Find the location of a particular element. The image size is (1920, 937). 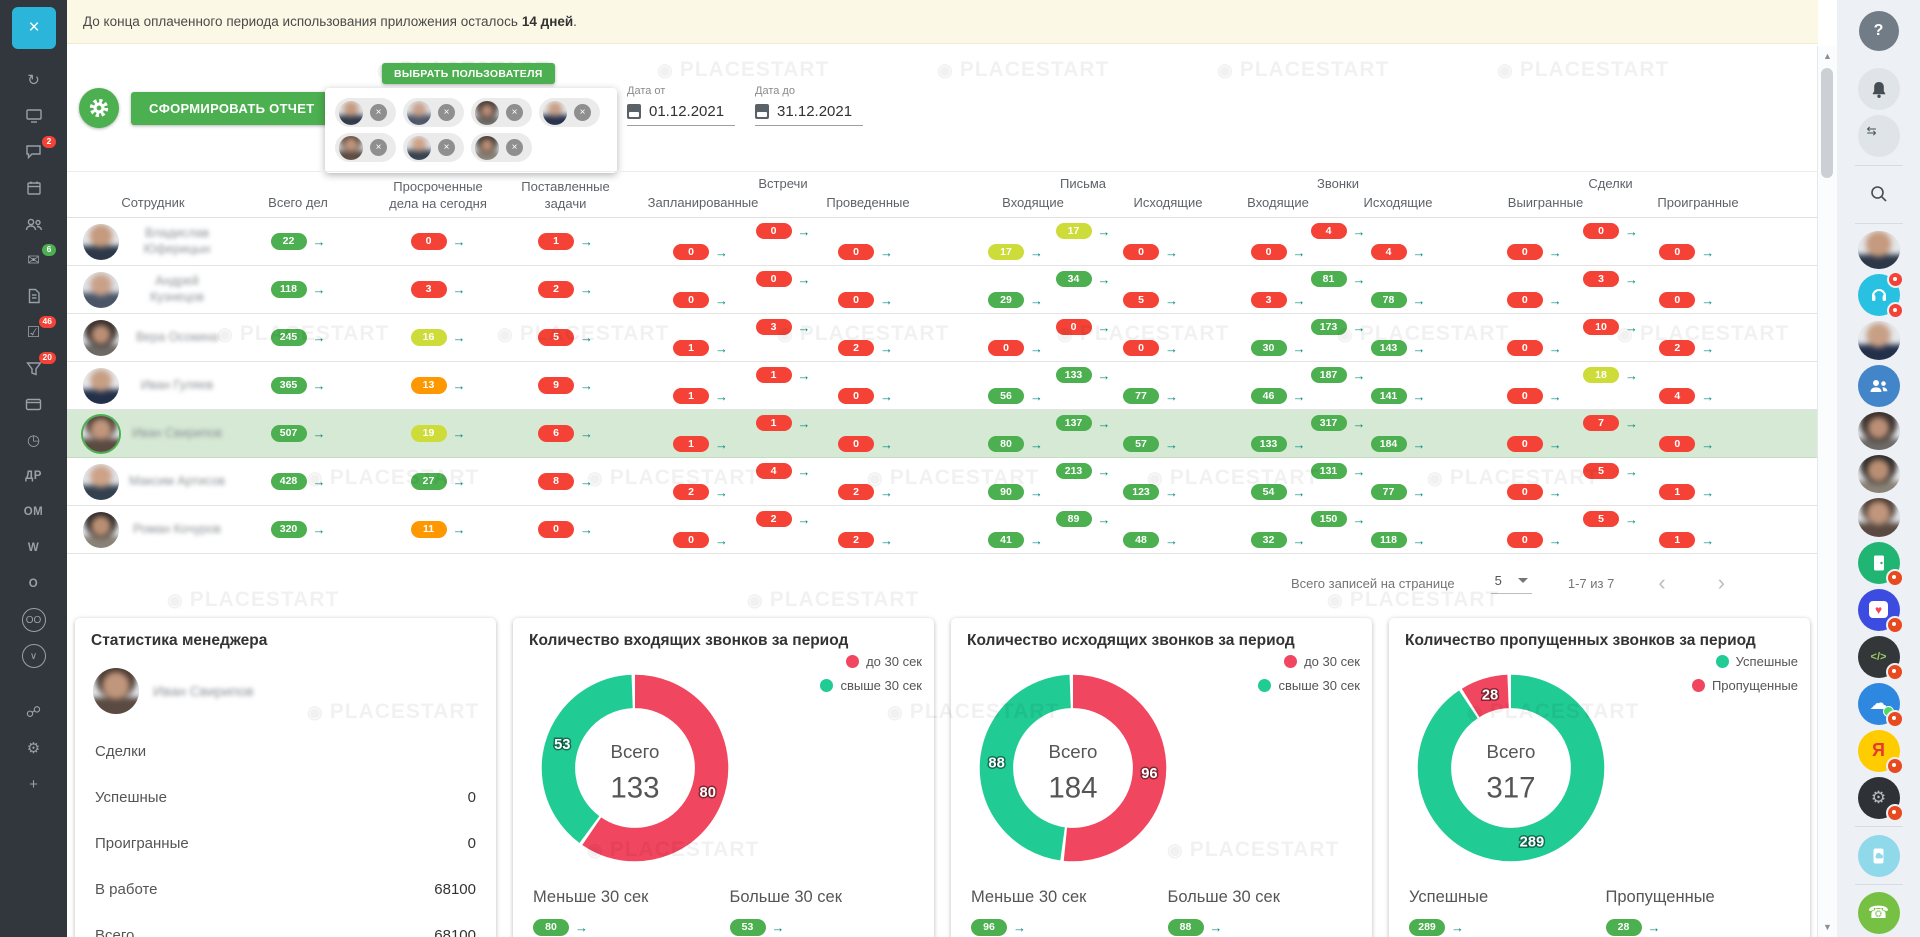

overdue-deals-link: 16 → is located at coordinates (438, 337).